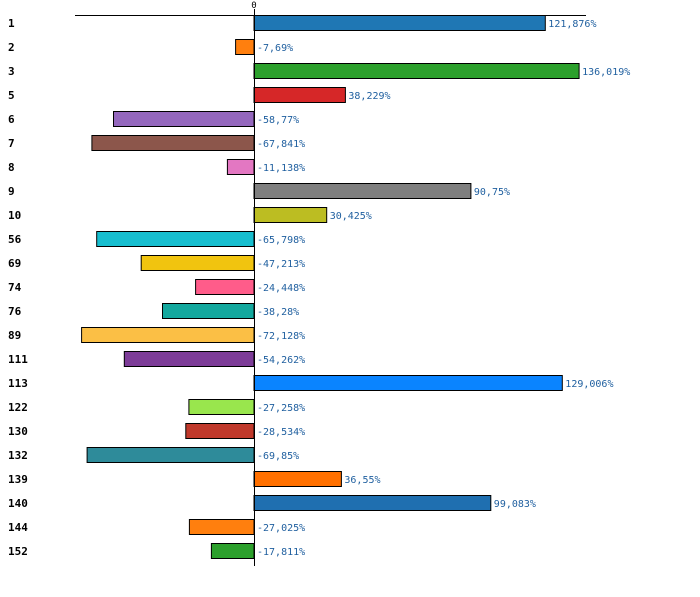 The width and height of the screenshot is (700, 597). Describe the element at coordinates (281, 432) in the screenshot. I see `value-label: -28,534%` at that location.